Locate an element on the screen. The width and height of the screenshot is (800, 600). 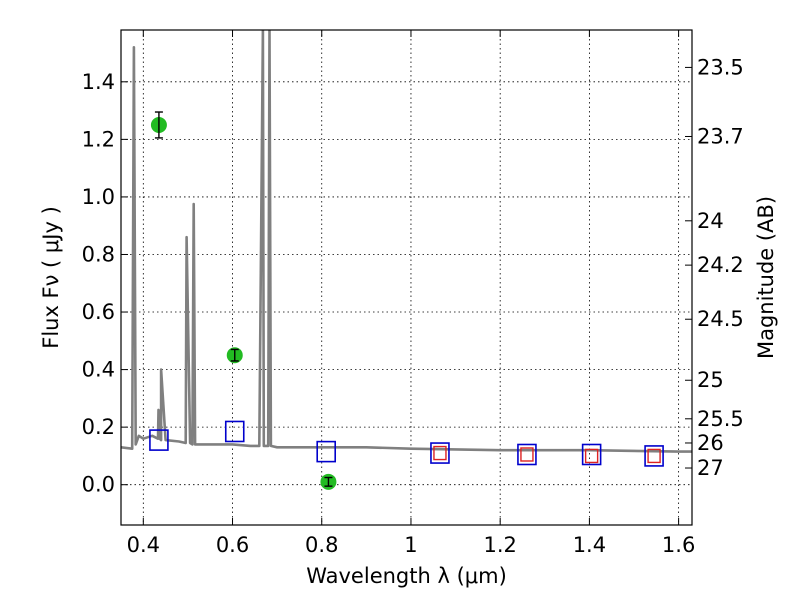
x-tick-label: 1 is located at coordinates (410, 545).